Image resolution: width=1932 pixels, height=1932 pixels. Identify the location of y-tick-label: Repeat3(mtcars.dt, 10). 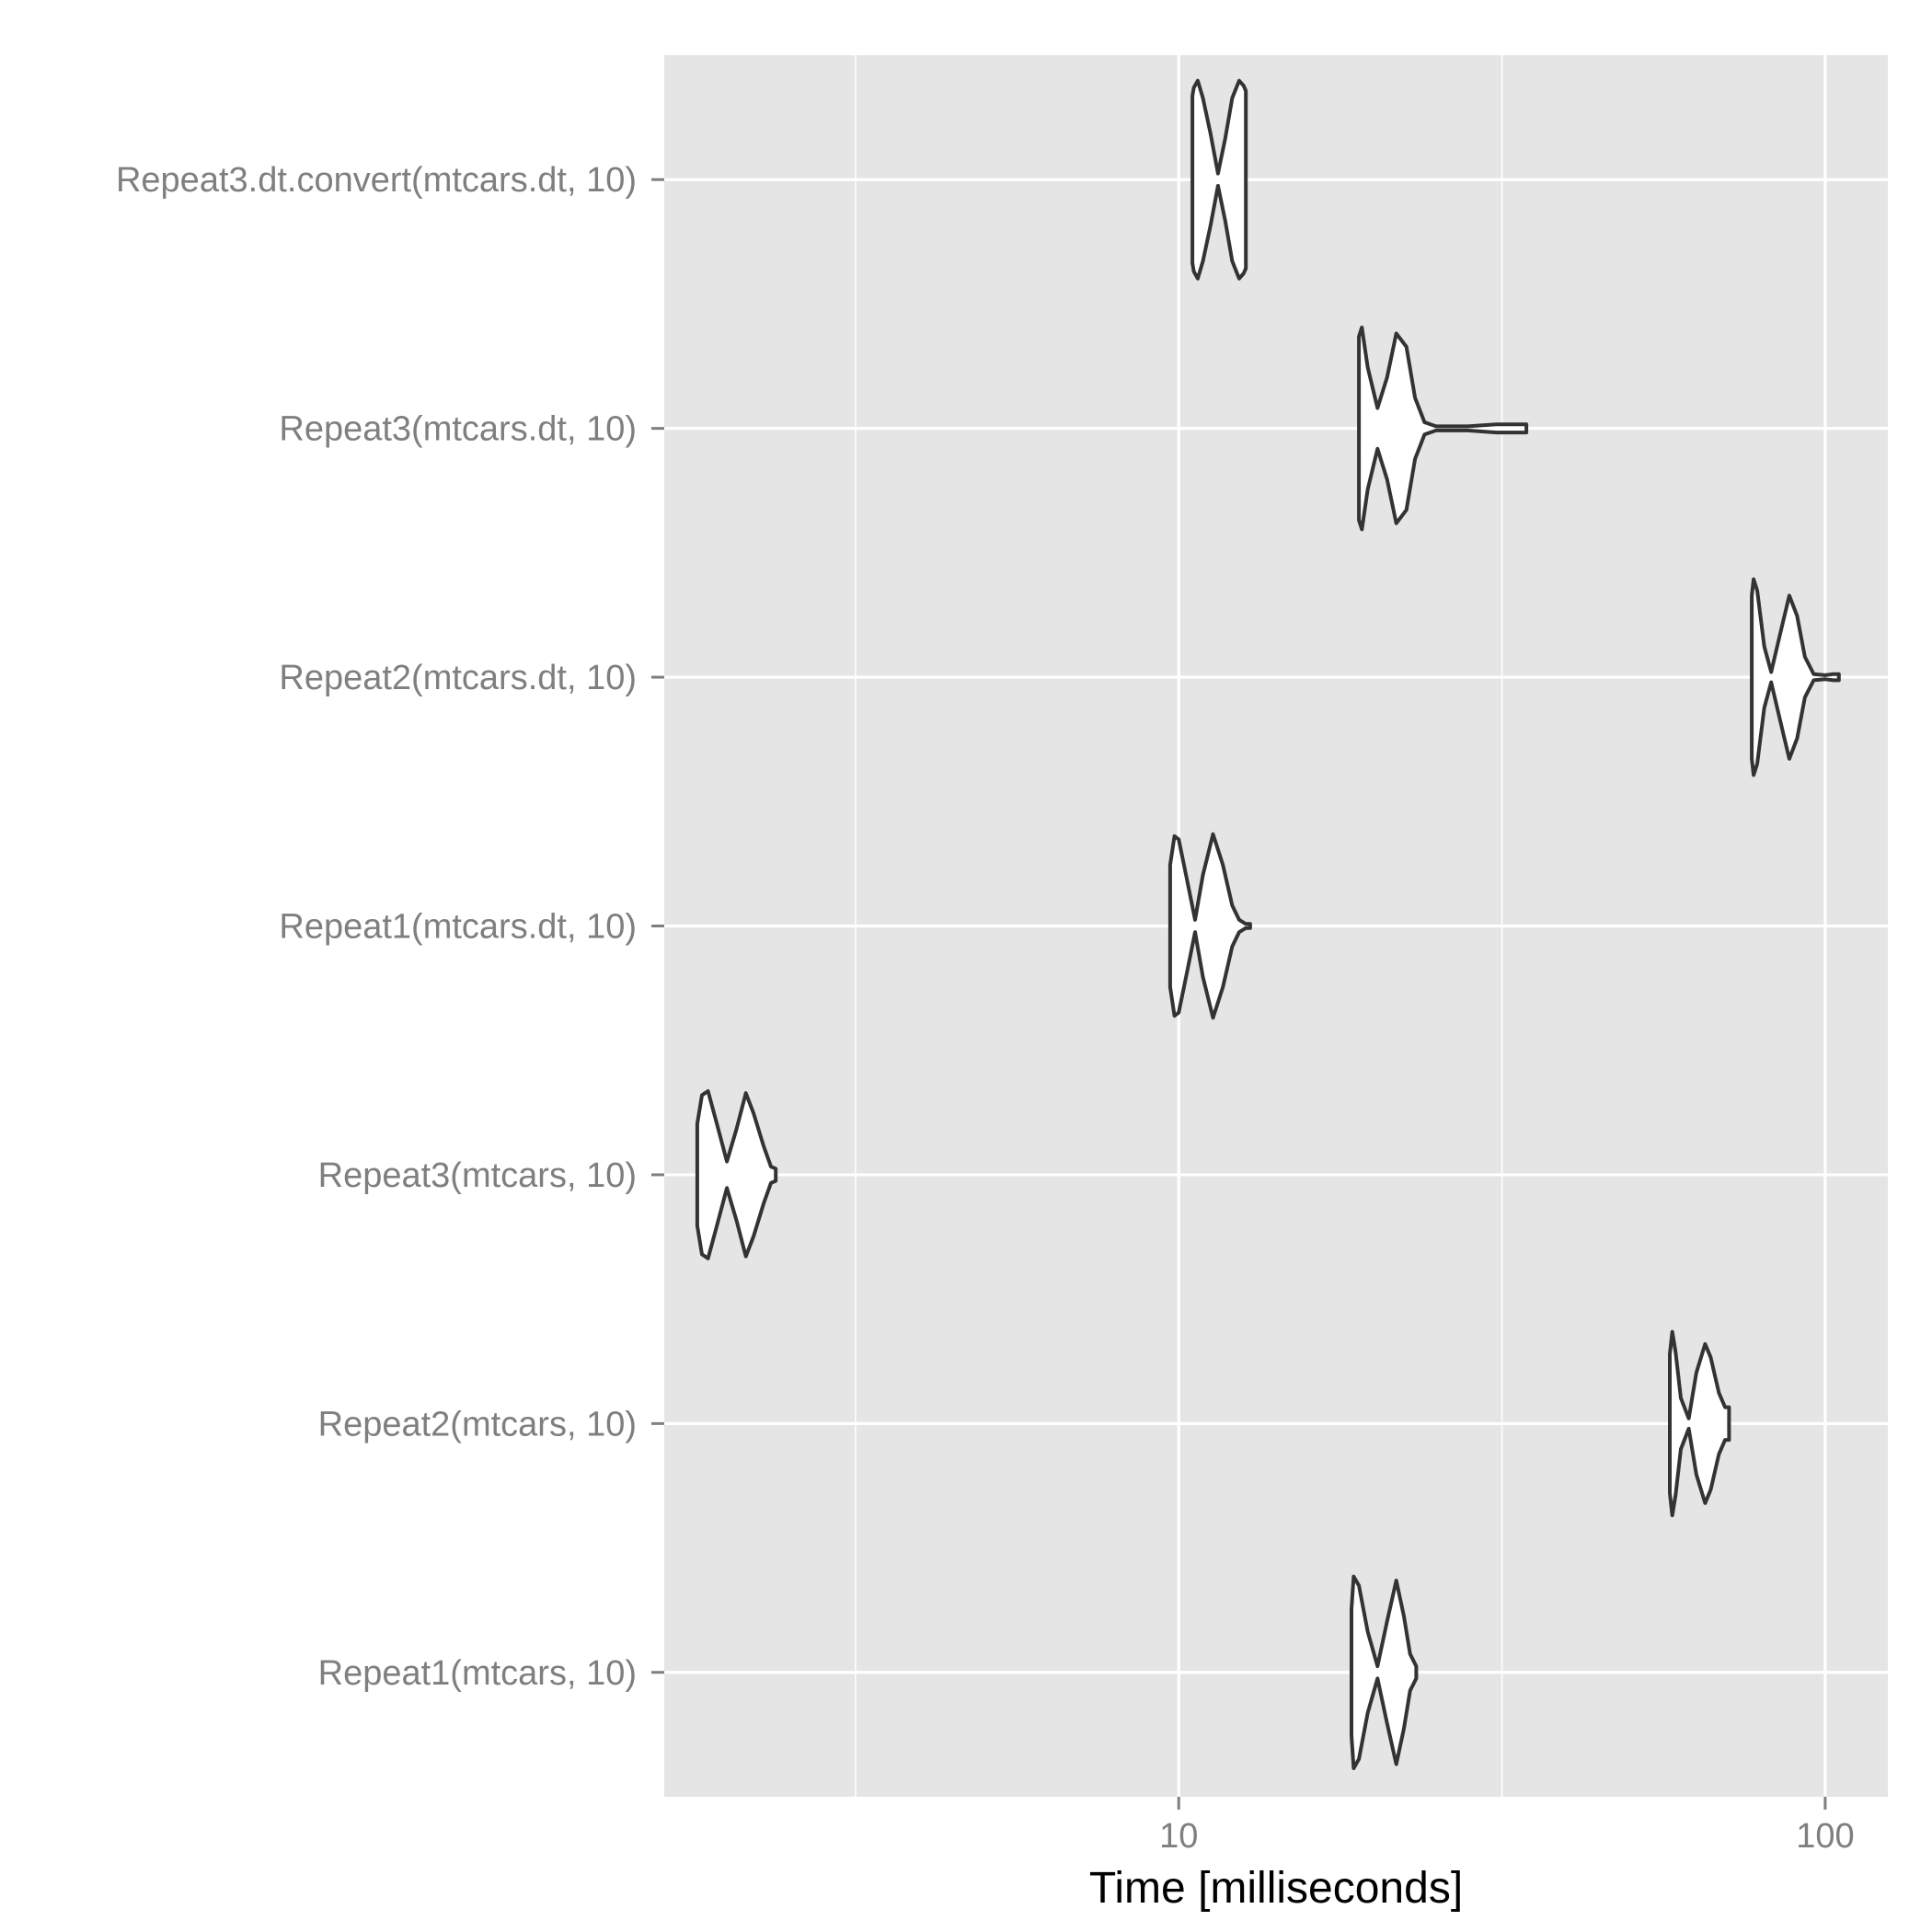
(458, 429).